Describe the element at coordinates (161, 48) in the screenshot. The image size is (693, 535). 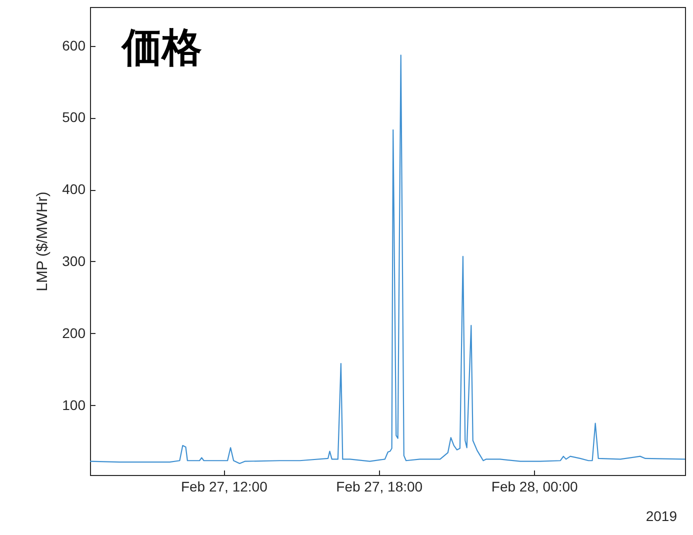
I see `text: 価格` at that location.